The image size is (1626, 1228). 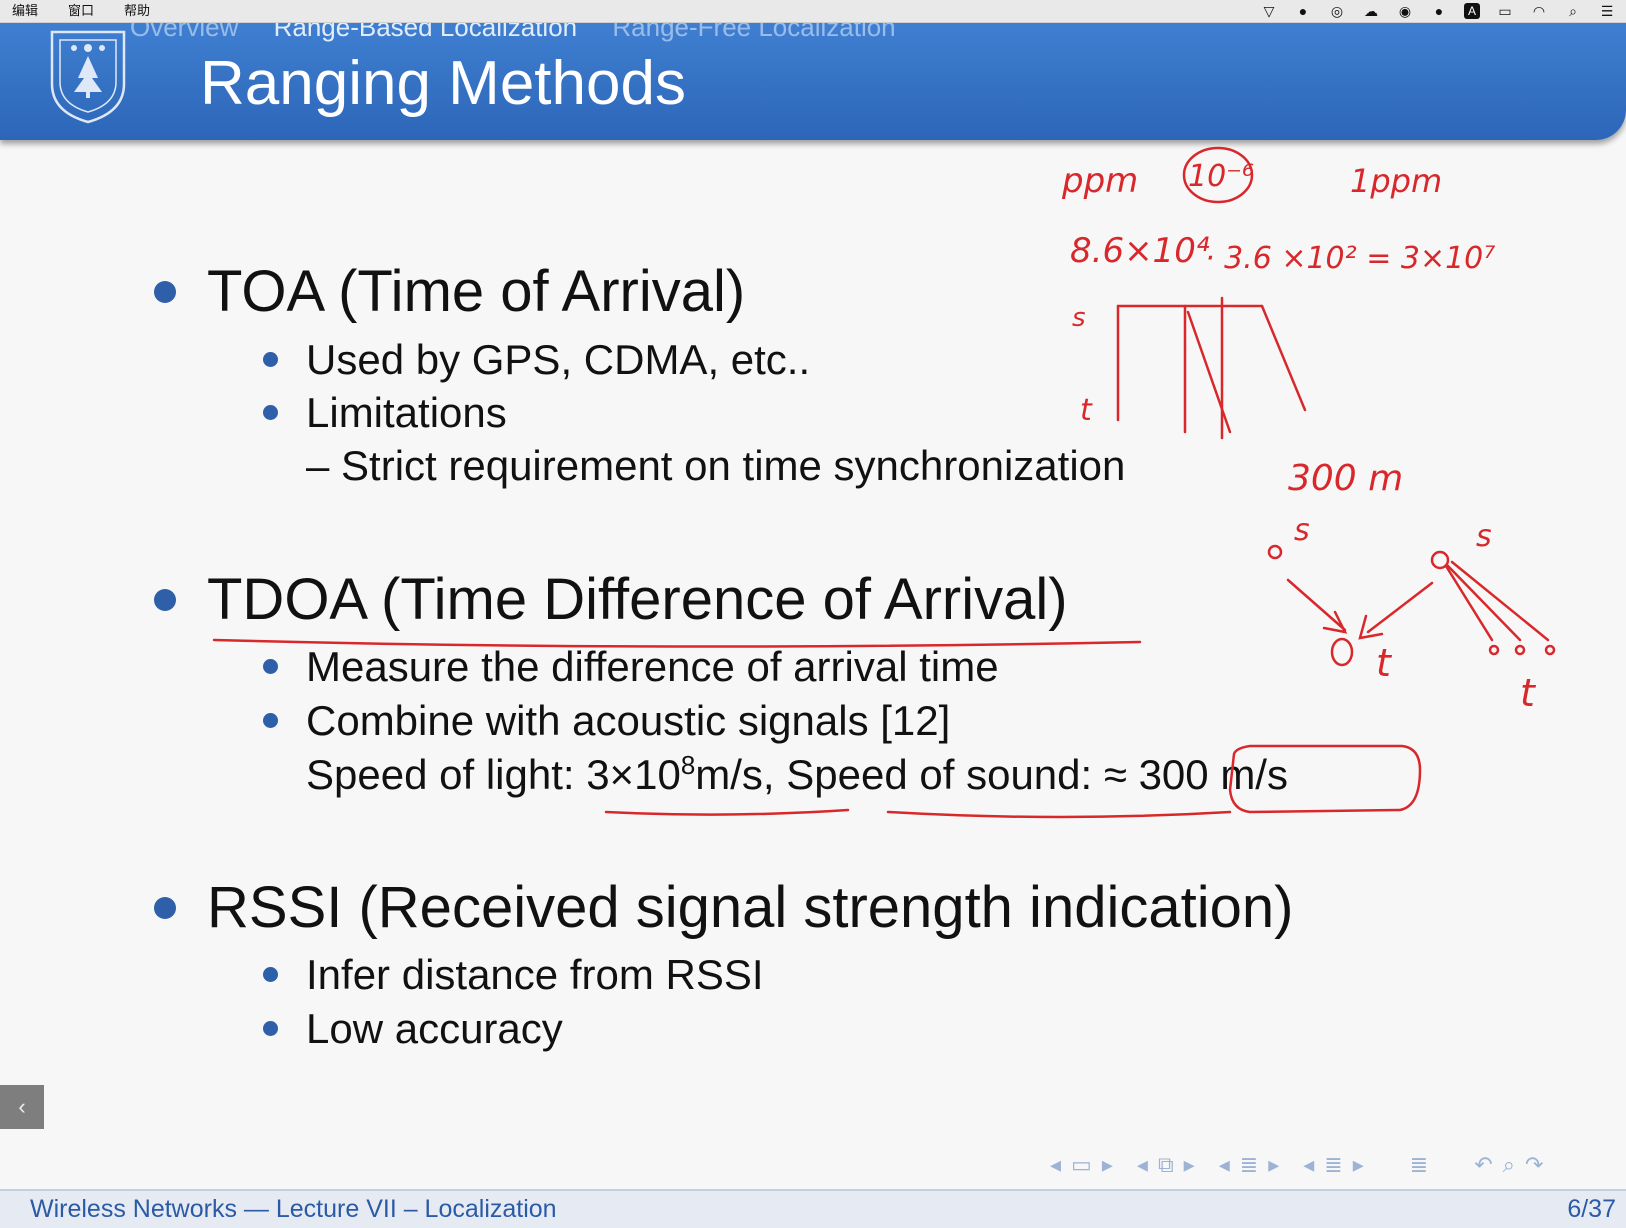 What do you see at coordinates (22, 1107) in the screenshot?
I see `prev-page-tab: ‹` at bounding box center [22, 1107].